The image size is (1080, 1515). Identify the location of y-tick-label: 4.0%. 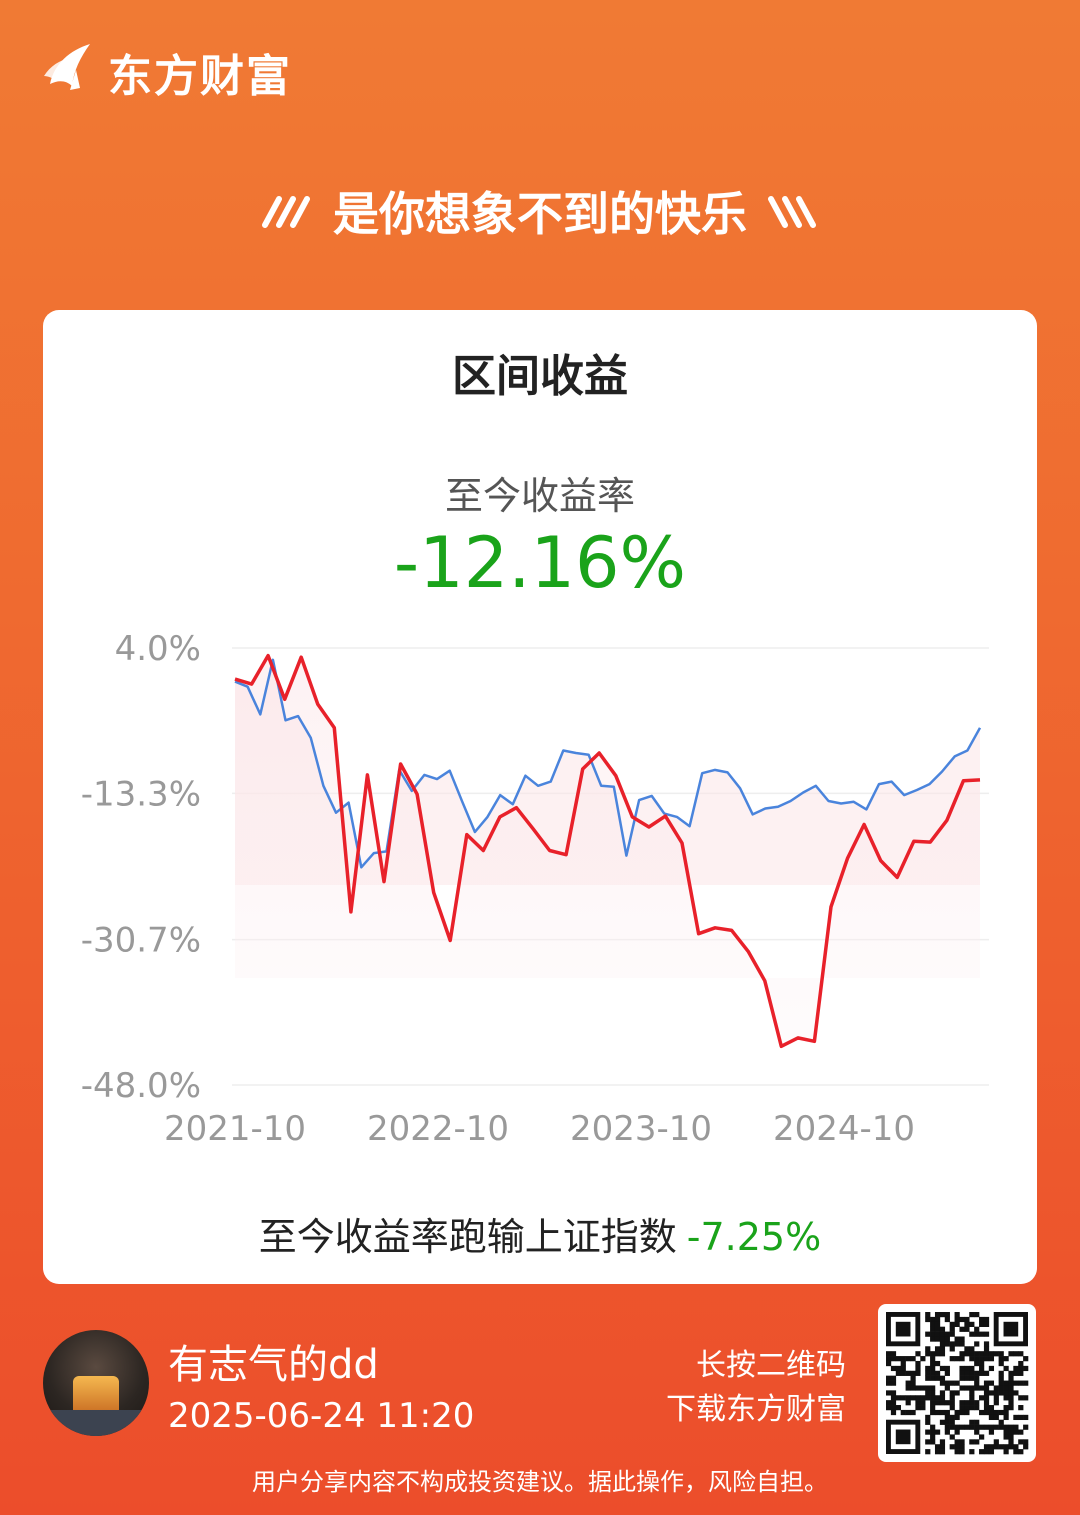
(158, 649).